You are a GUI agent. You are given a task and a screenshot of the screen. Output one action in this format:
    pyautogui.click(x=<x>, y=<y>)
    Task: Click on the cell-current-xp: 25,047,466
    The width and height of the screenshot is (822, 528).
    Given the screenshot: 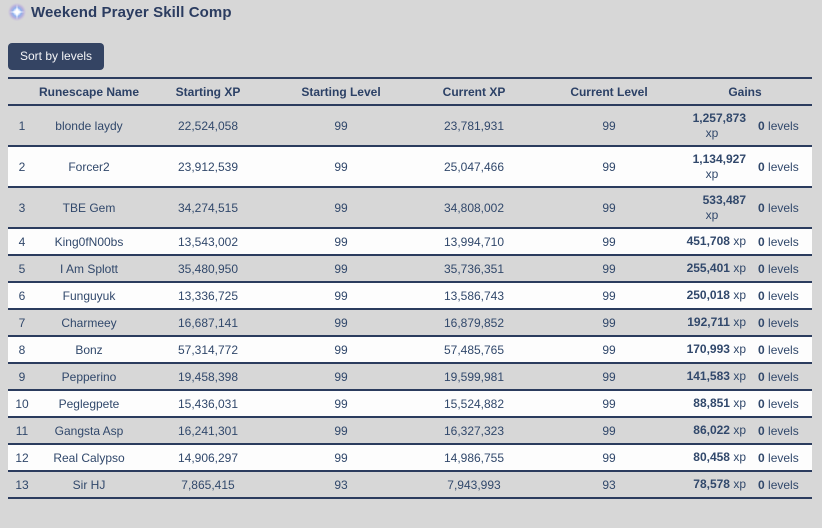 What is the action you would take?
    pyautogui.click(x=474, y=166)
    